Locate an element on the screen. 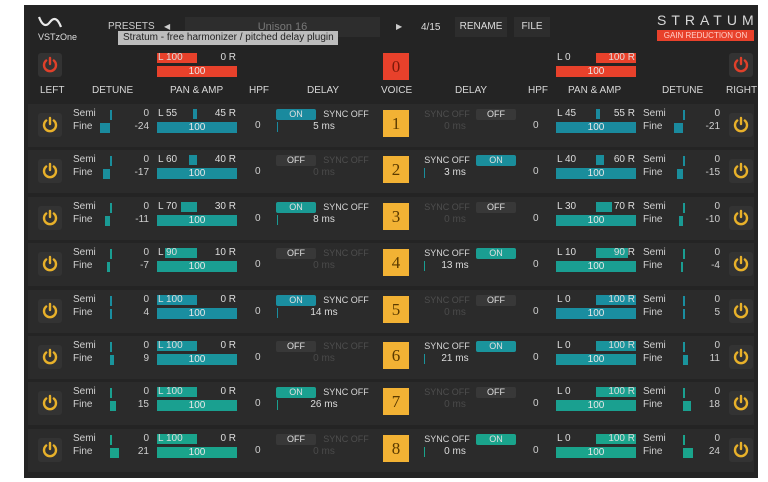 This screenshot has width=768, height=482. pan-right-value-left: 10 R is located at coordinates (225, 252).